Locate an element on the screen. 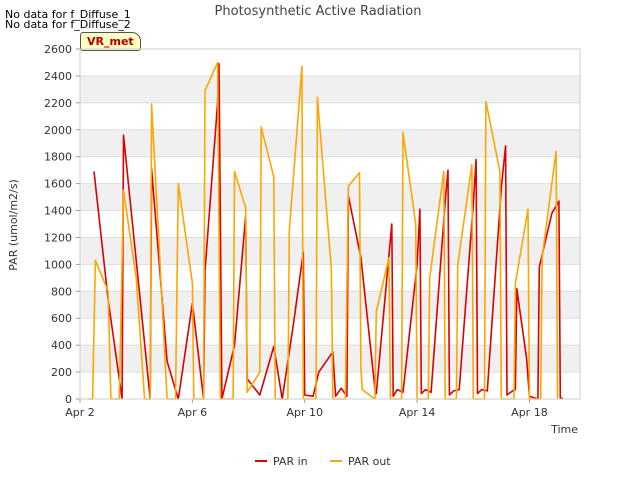 This screenshot has height=480, width=640. chart-title: Photosynthetic Active Radiation is located at coordinates (318, 11).